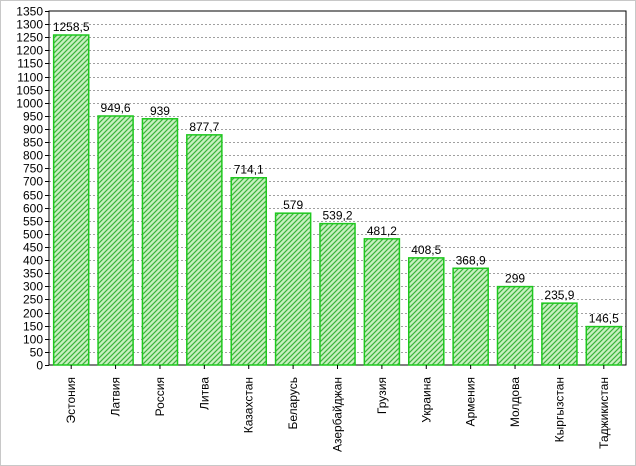  What do you see at coordinates (29, 91) in the screenshot?
I see `y-tick-label: 1050` at bounding box center [29, 91].